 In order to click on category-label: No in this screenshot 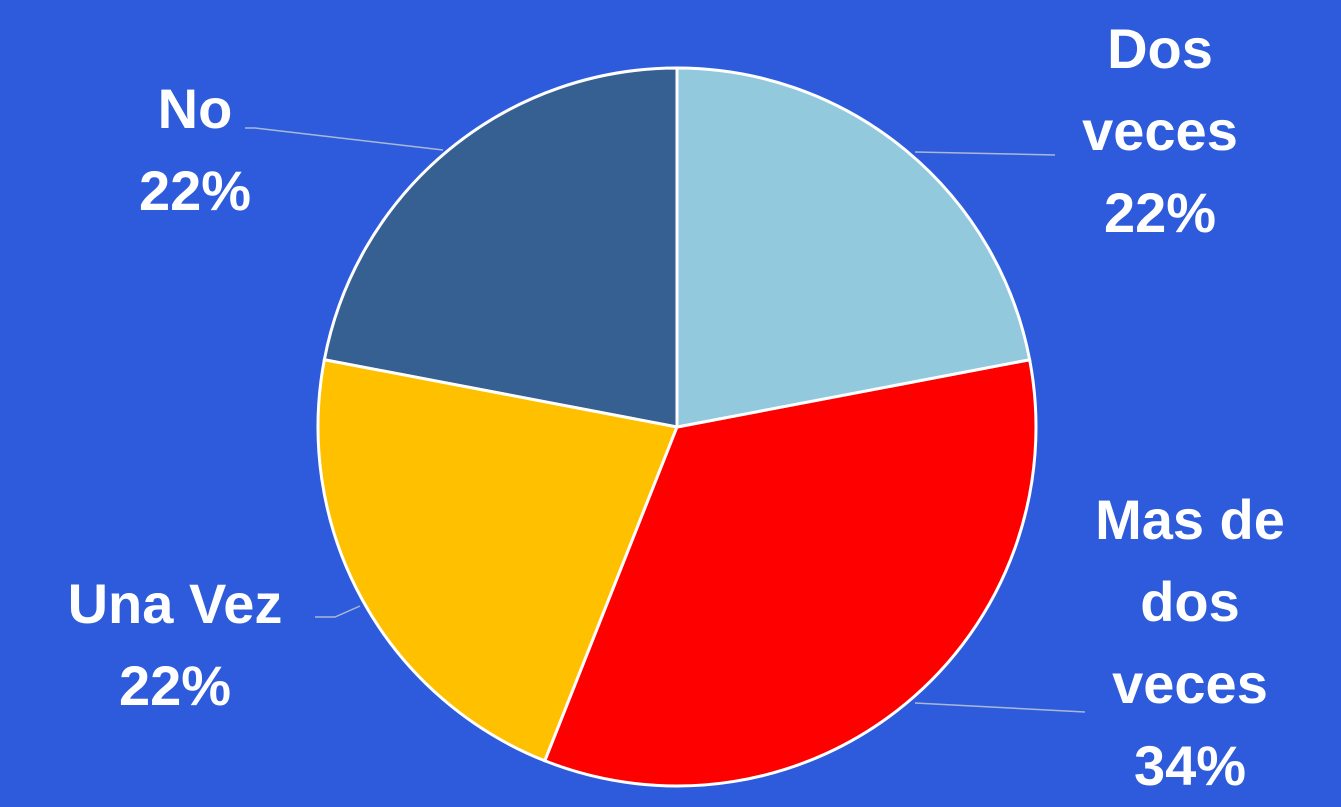, I will do `click(195, 108)`.